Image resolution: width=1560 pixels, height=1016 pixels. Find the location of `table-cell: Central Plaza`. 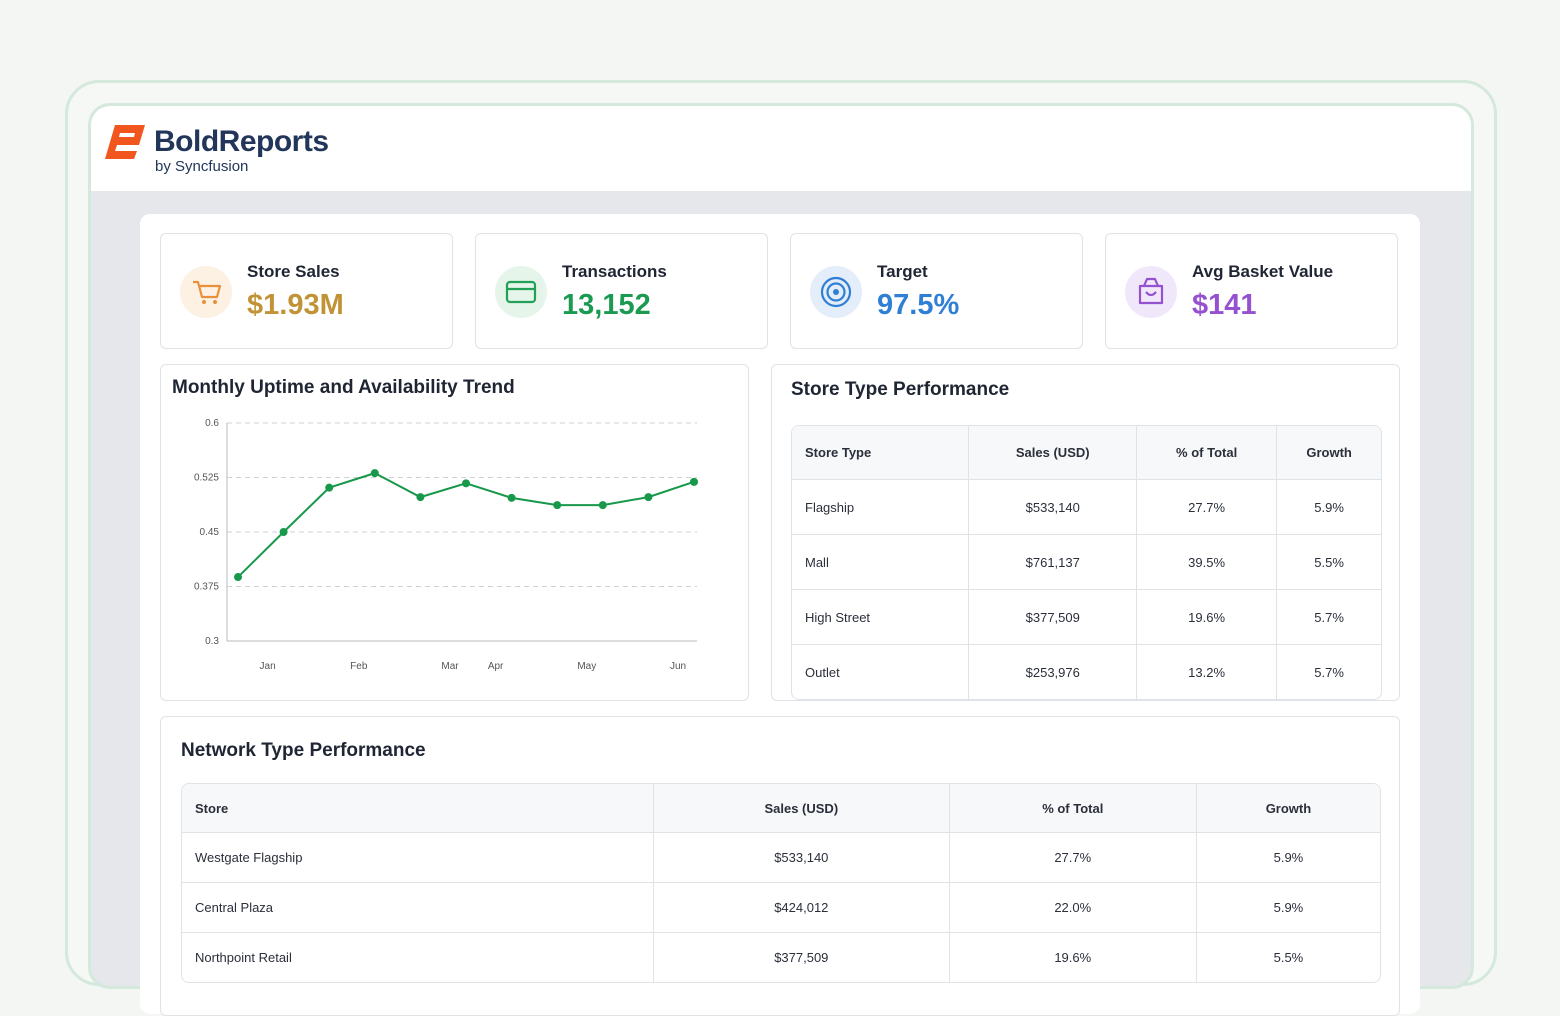

table-cell: Central Plaza is located at coordinates (418, 908).